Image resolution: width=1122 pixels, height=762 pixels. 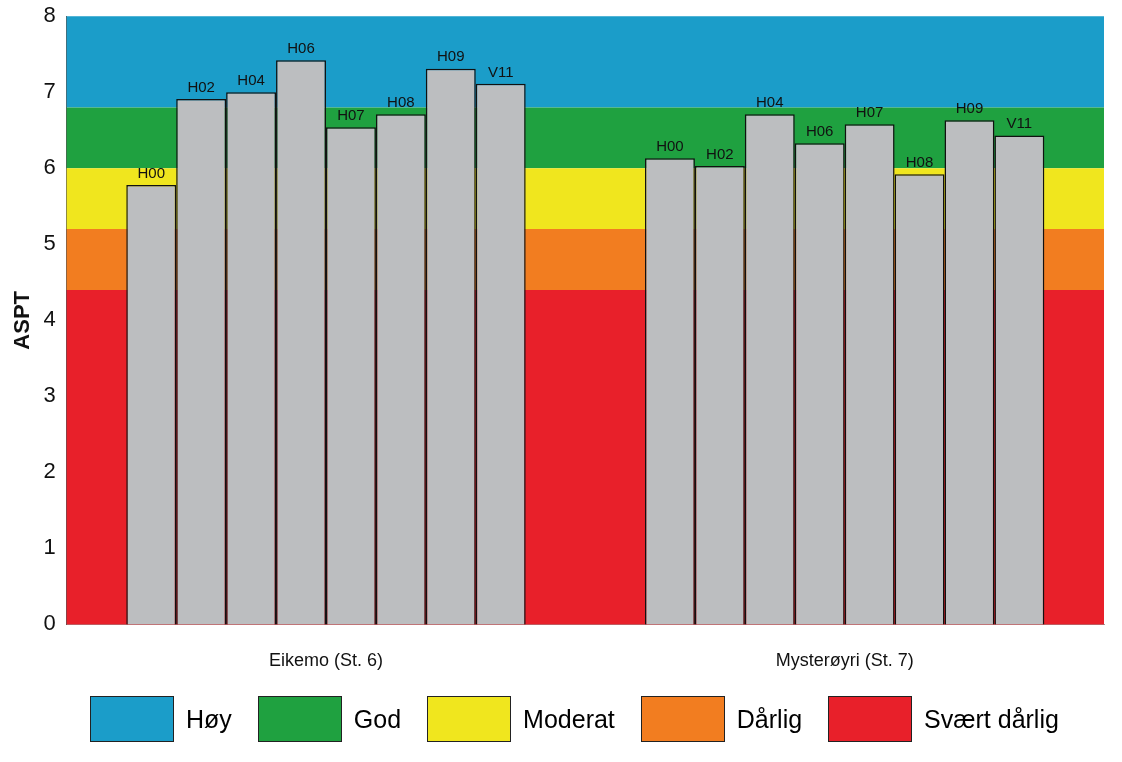 What do you see at coordinates (49, 243) in the screenshot?
I see `y-tick-label: 5` at bounding box center [49, 243].